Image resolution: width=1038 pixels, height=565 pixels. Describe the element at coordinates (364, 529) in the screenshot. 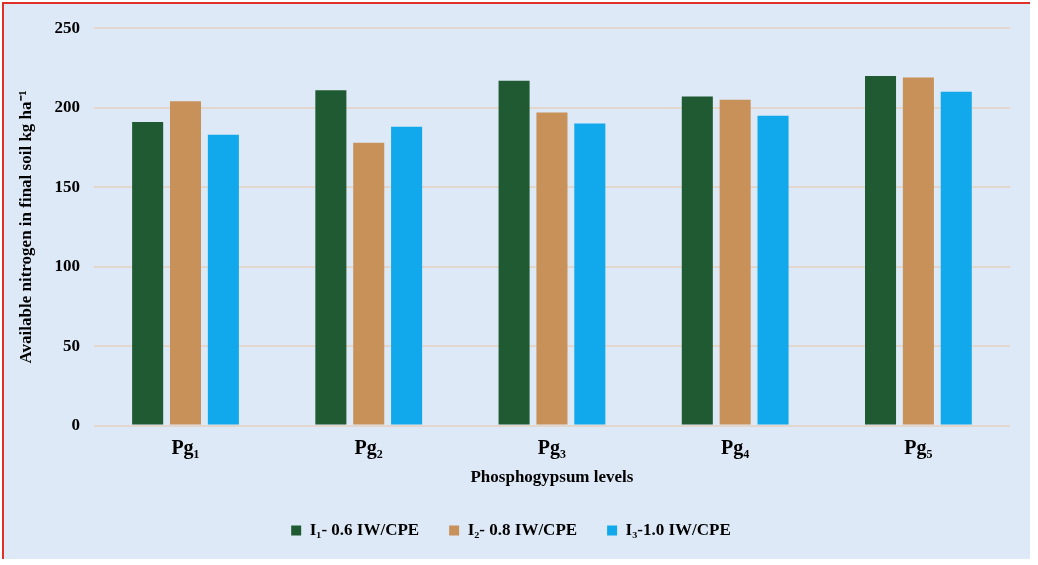

I see `legend-label: I₁- 0.6 IW/CPE` at that location.